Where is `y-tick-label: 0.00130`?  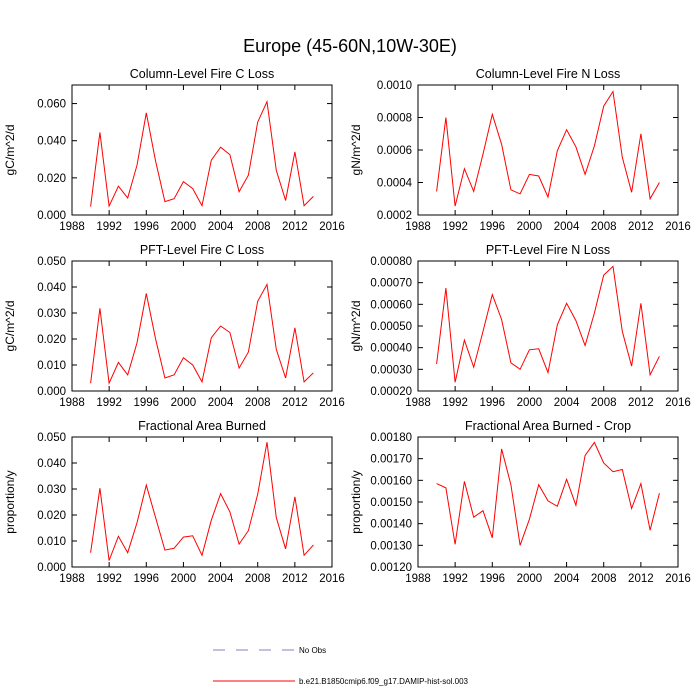
y-tick-label: 0.00130 is located at coordinates (391, 546).